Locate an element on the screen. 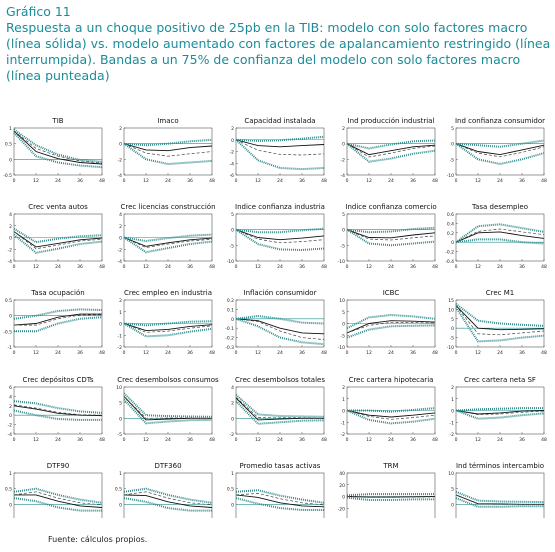 This screenshot has width=555, height=552. panel-title: Crec cartera hipotecaria is located at coordinates (391, 380).